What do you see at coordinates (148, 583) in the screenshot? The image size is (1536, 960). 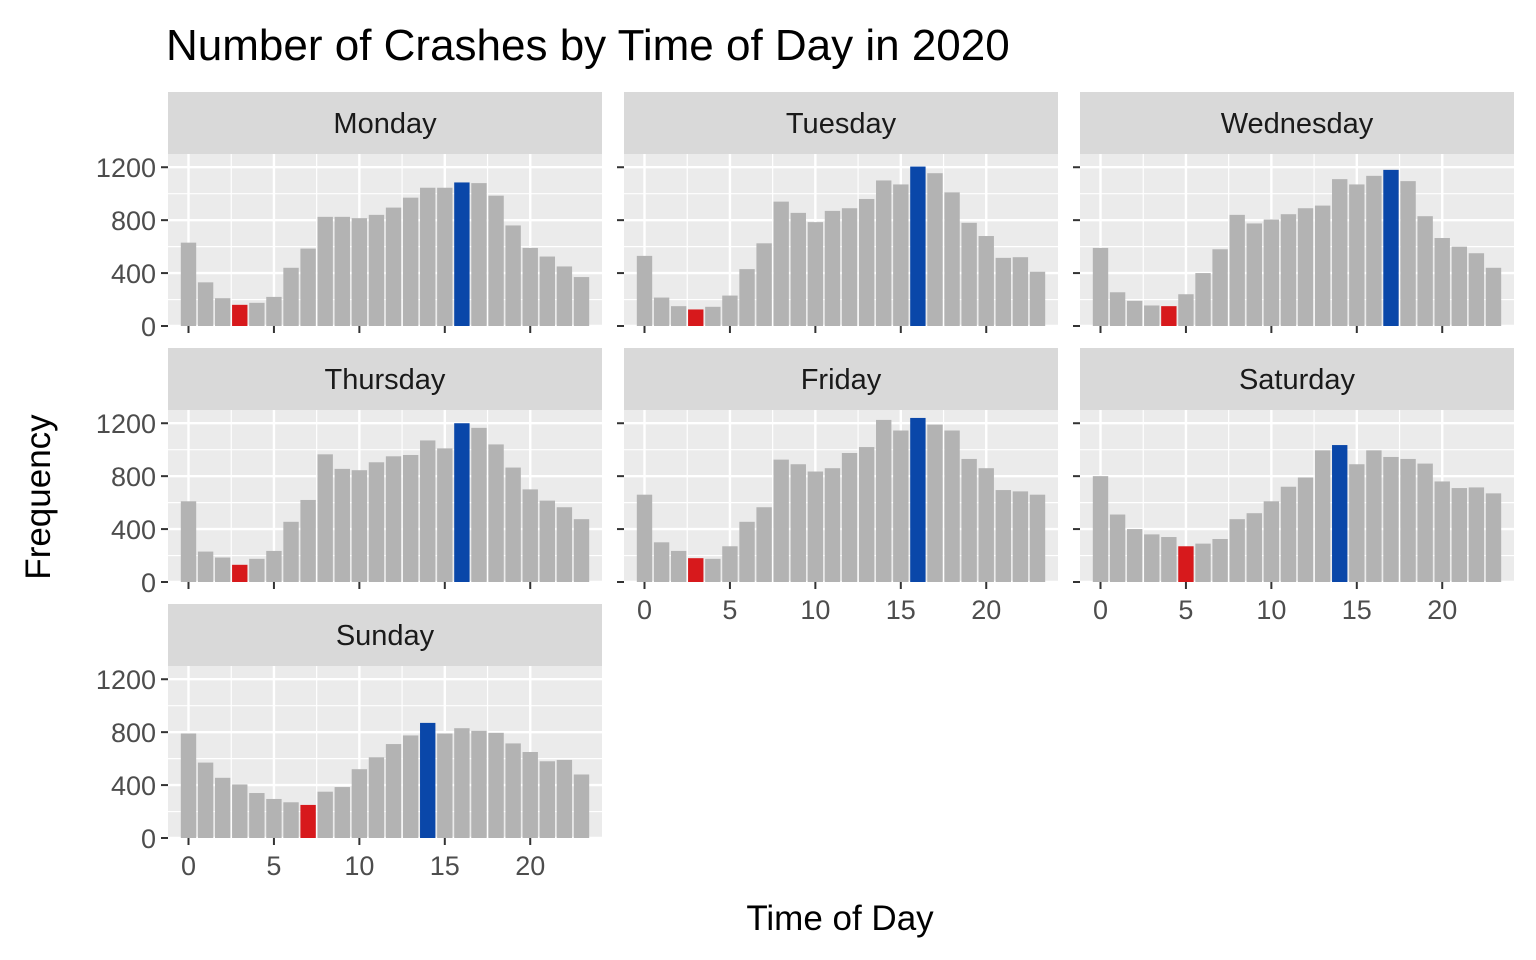 I see `y-tick-label: 0` at bounding box center [148, 583].